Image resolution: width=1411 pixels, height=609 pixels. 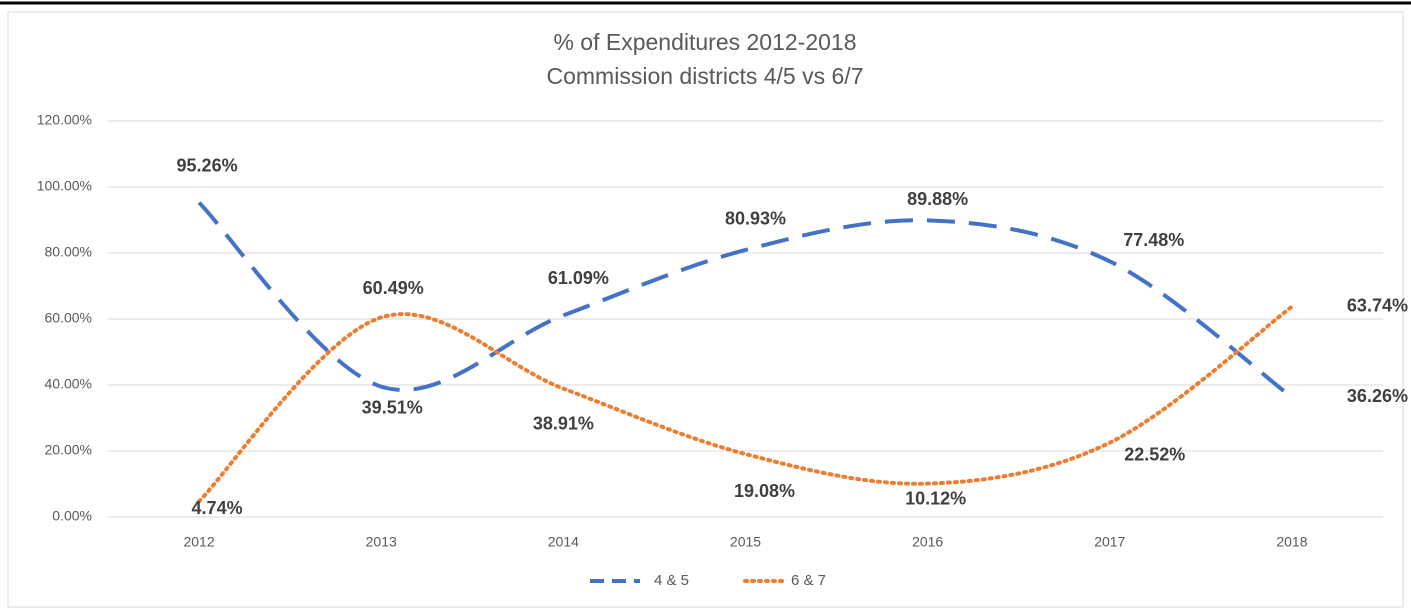 What do you see at coordinates (207, 165) in the screenshot?
I see `data-label: 95.26%` at bounding box center [207, 165].